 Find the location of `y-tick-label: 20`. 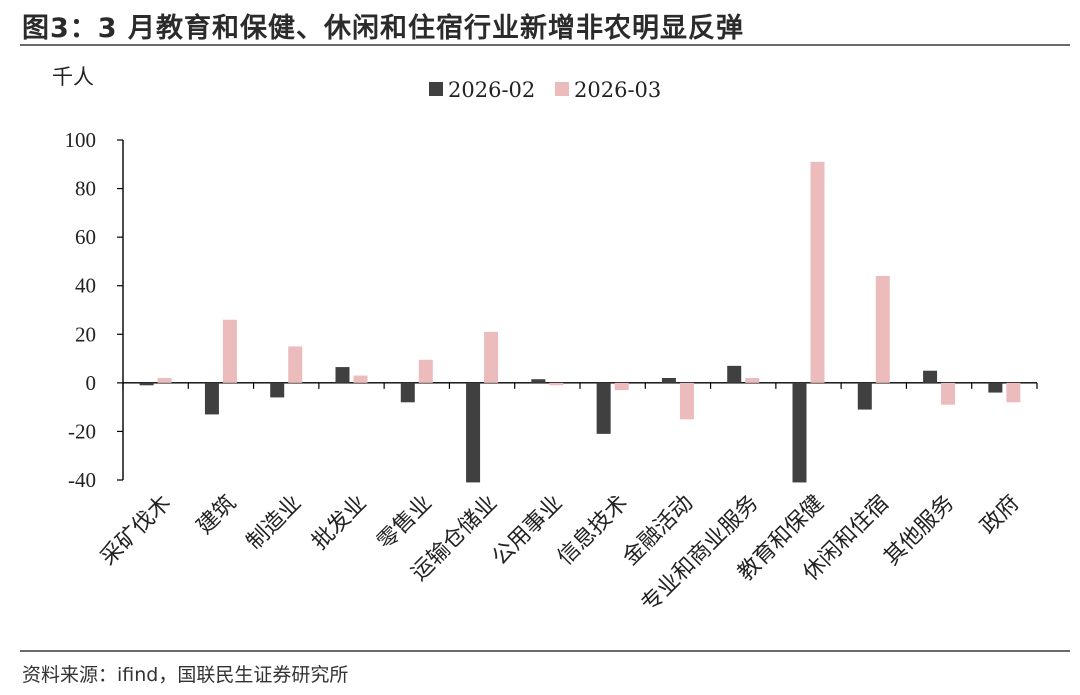

y-tick-label: 20 is located at coordinates (85, 334).